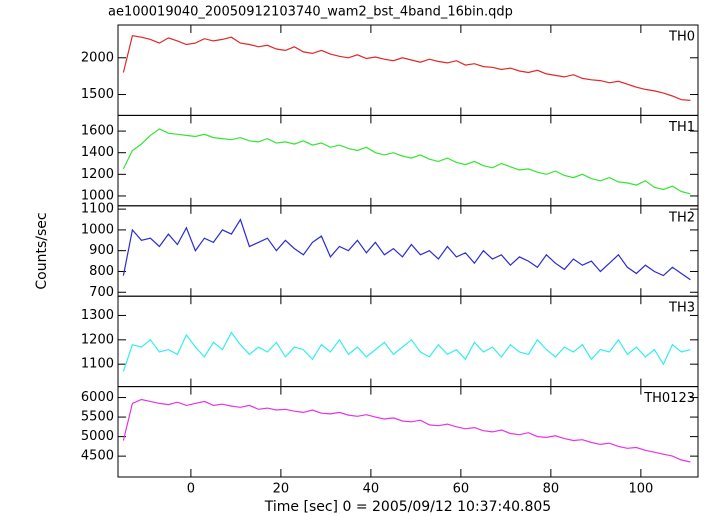  Describe the element at coordinates (681, 37) in the screenshot. I see `panel-label: TH0` at that location.